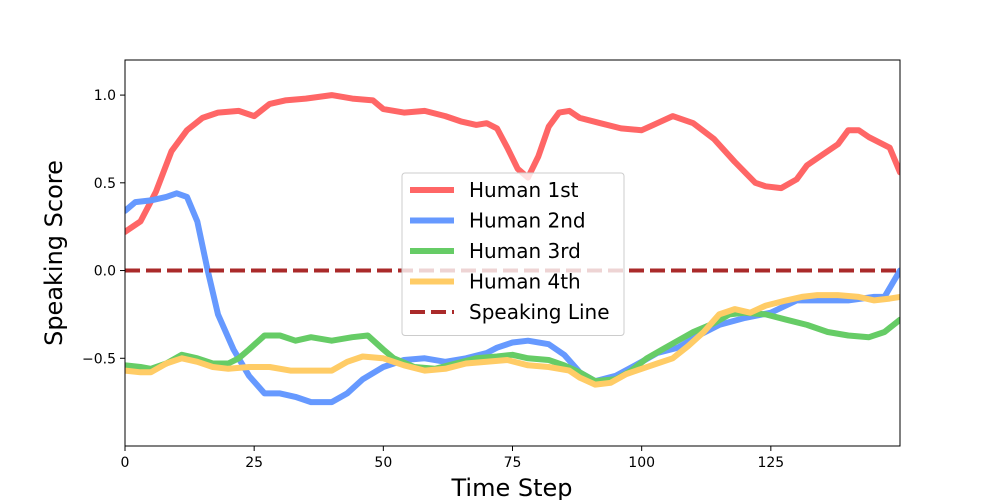  What do you see at coordinates (54, 253) in the screenshot?
I see `y-axis-label: Speaking Score` at bounding box center [54, 253].